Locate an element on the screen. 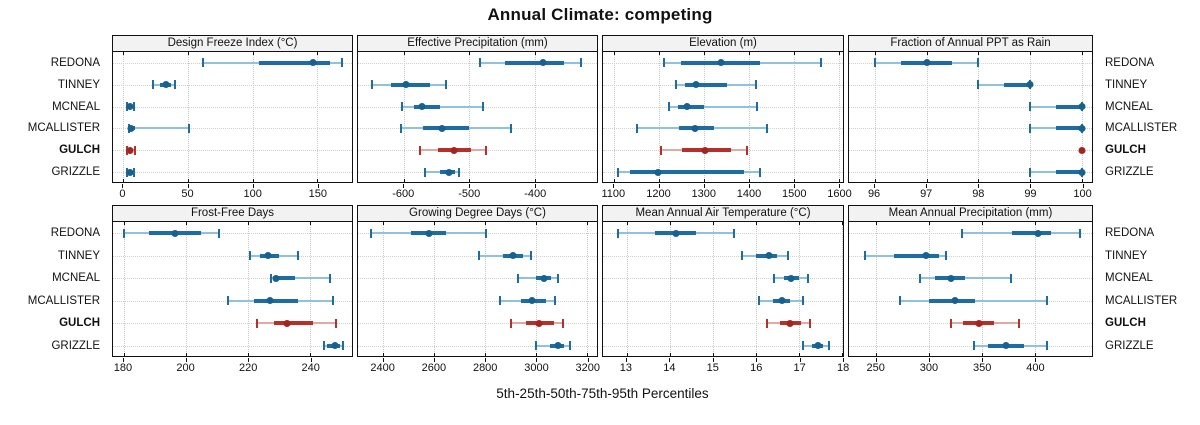 The image size is (1200, 425). tick-label: -600 is located at coordinates (403, 194).